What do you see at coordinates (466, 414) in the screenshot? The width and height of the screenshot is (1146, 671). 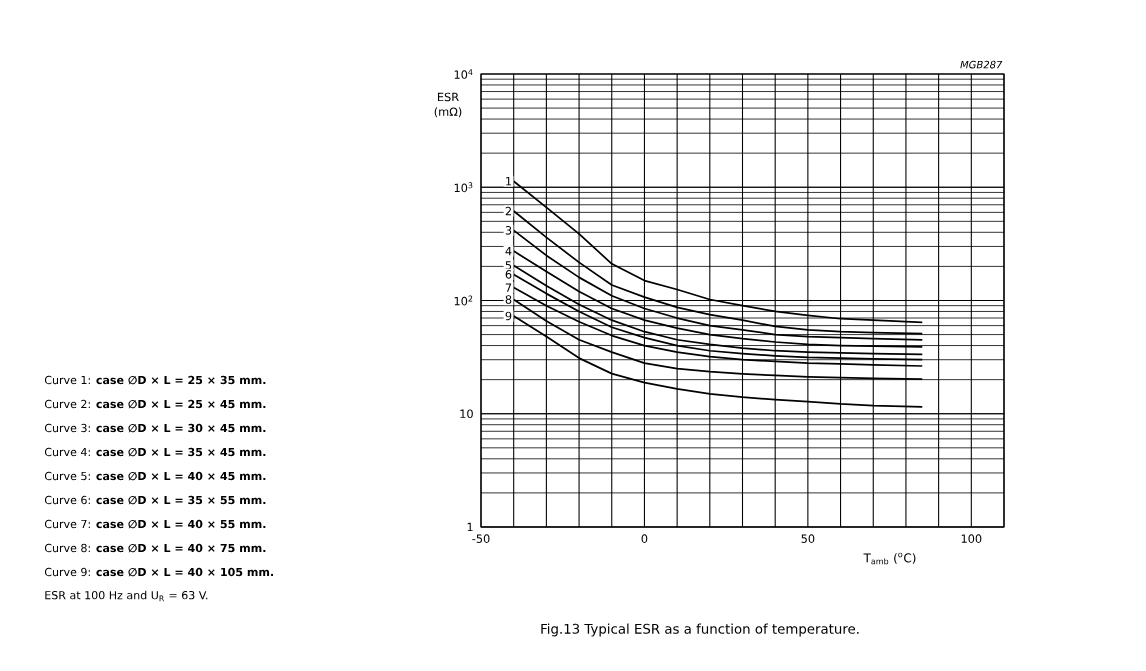 I see `y-tick-label: 10` at bounding box center [466, 414].